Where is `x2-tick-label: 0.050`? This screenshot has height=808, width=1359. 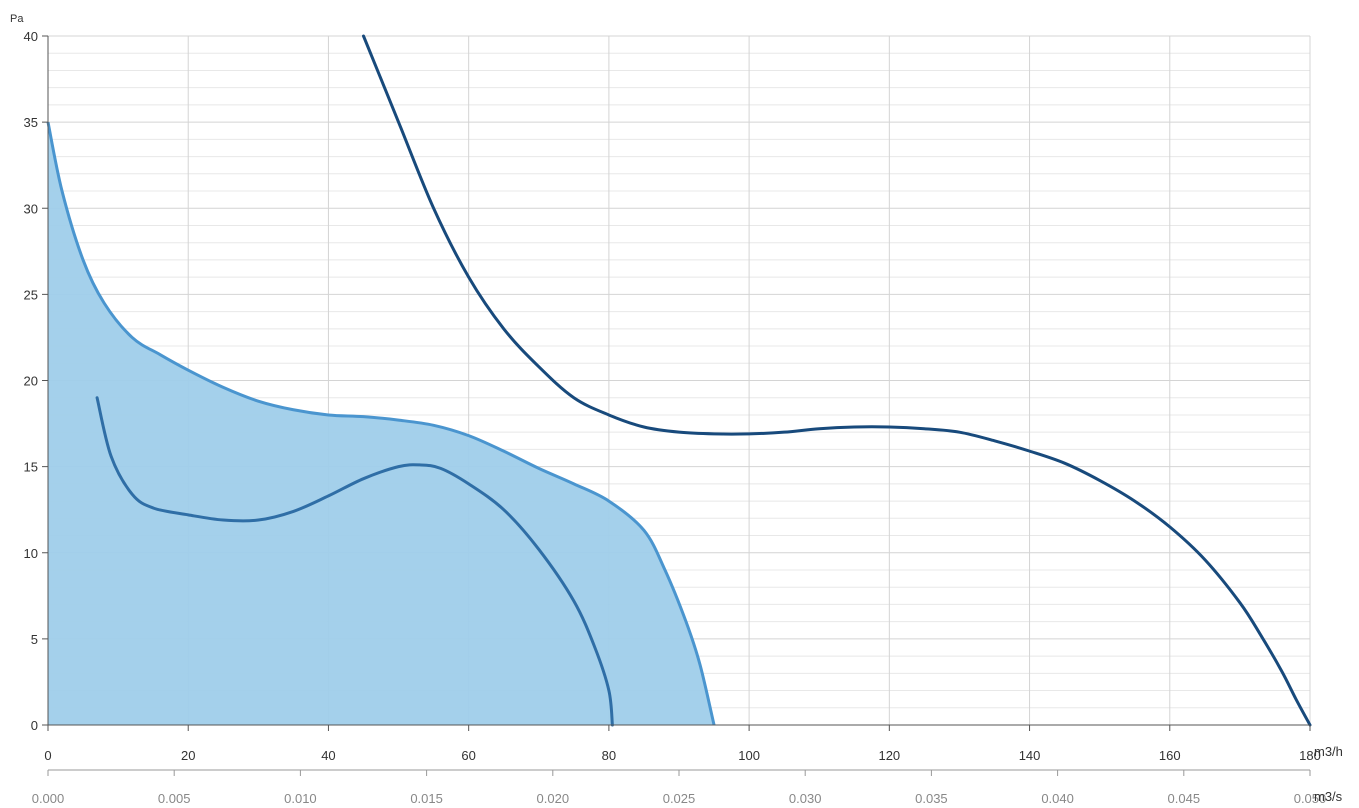 x2-tick-label: 0.050 is located at coordinates (1310, 798).